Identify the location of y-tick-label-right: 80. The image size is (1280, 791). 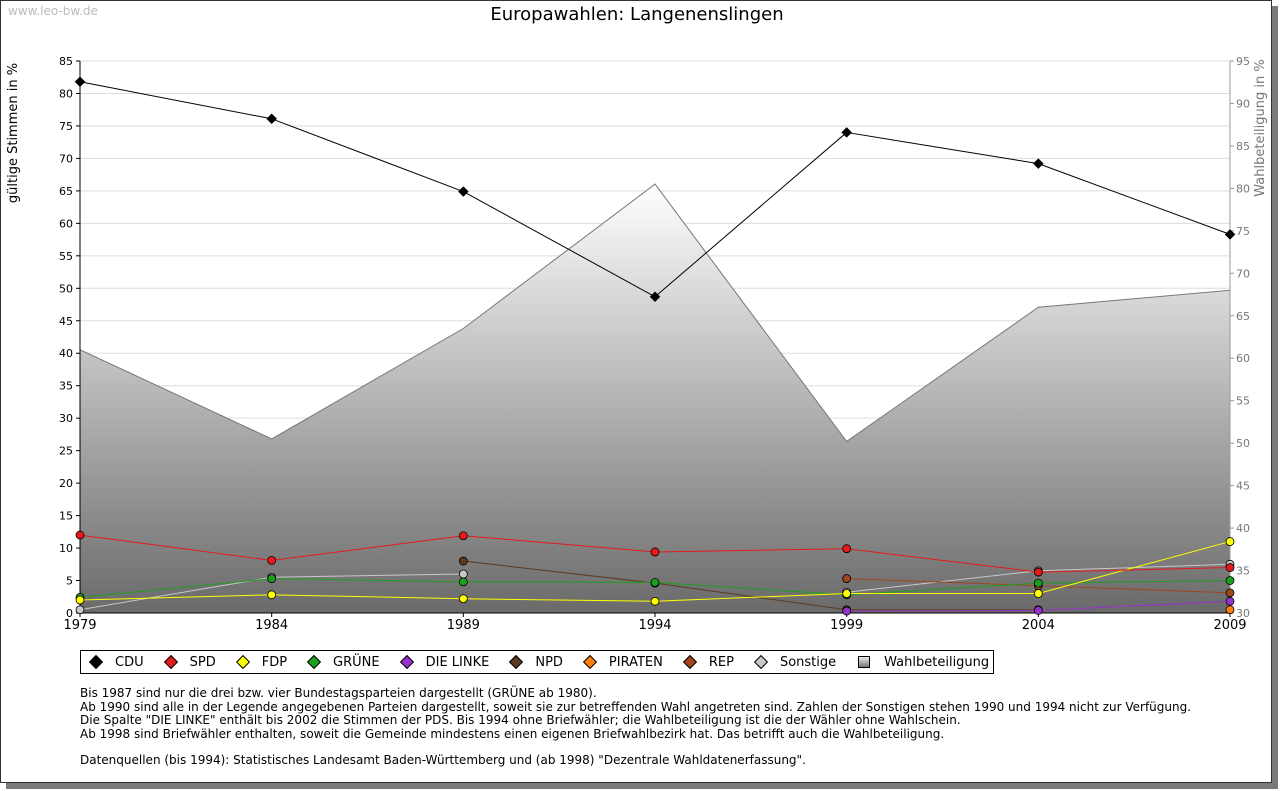
(1243, 188).